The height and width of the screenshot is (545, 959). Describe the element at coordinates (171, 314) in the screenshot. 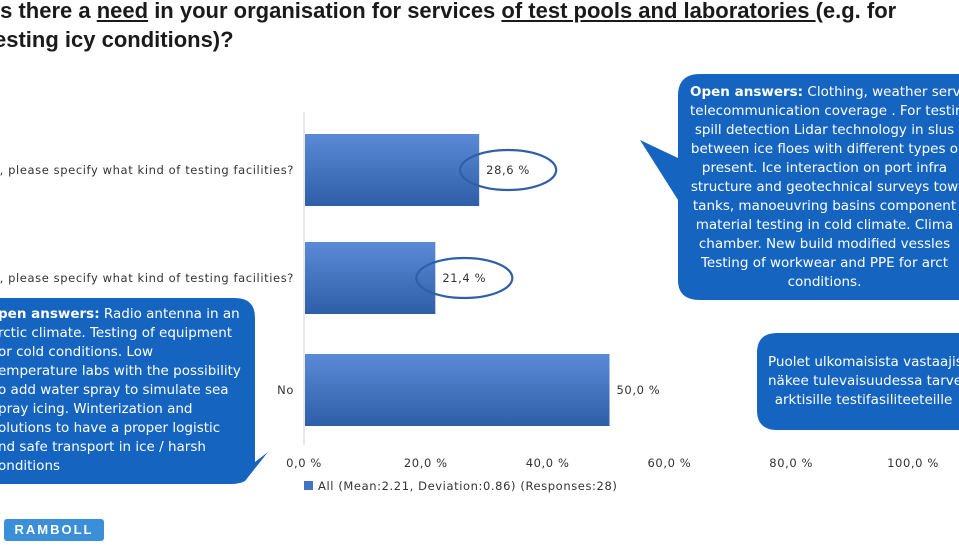

I see `callout-left-line: Radio antenna in an` at that location.